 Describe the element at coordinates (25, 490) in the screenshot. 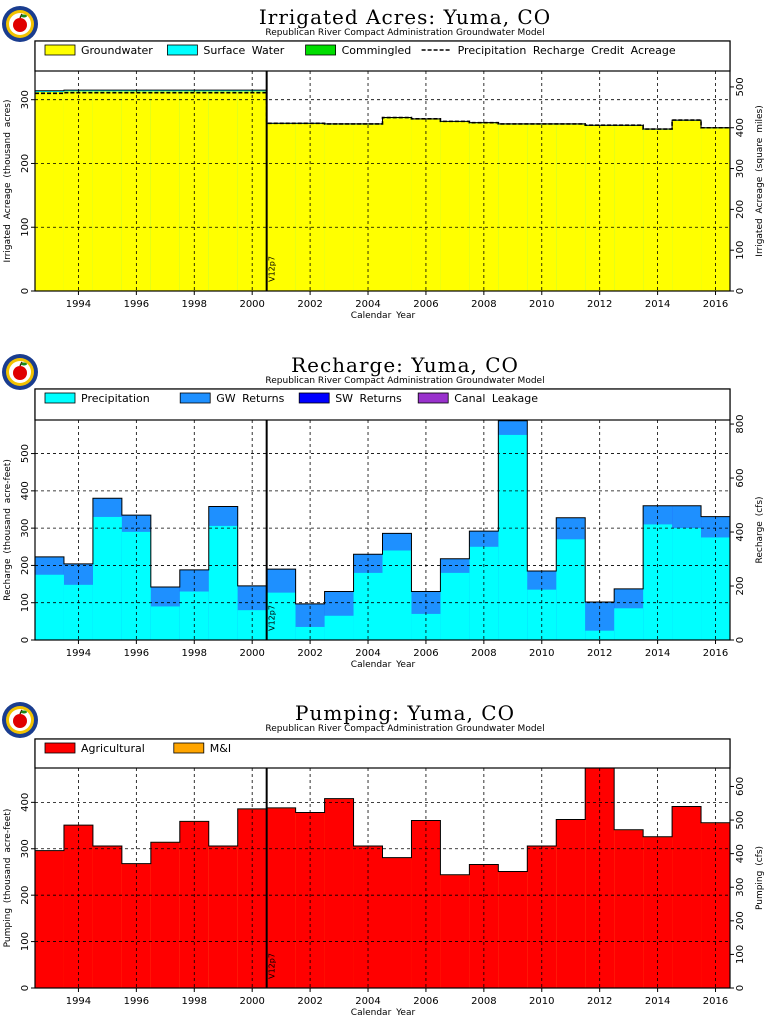

I see `ytick-label-left-1-400: 400` at that location.